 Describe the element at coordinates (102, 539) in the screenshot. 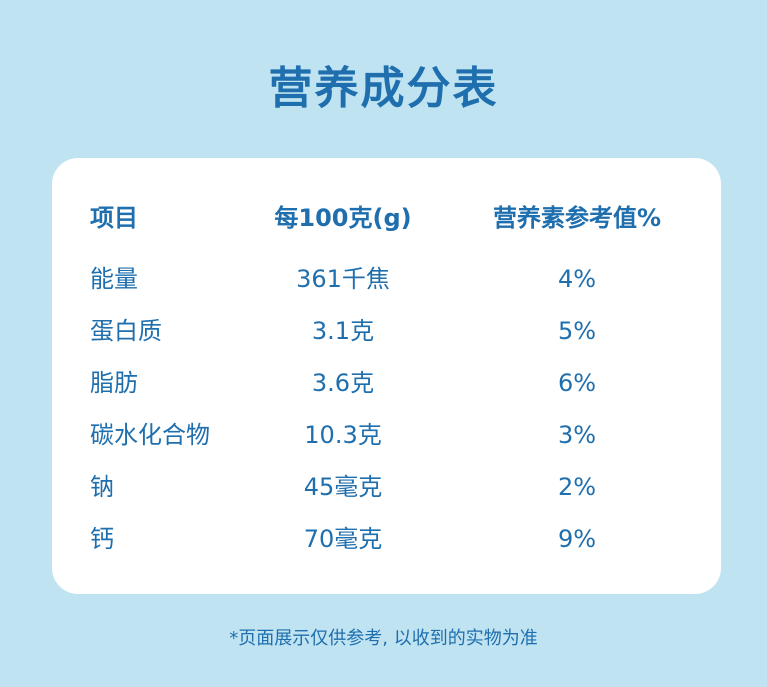

I see `row-item: 钙` at that location.